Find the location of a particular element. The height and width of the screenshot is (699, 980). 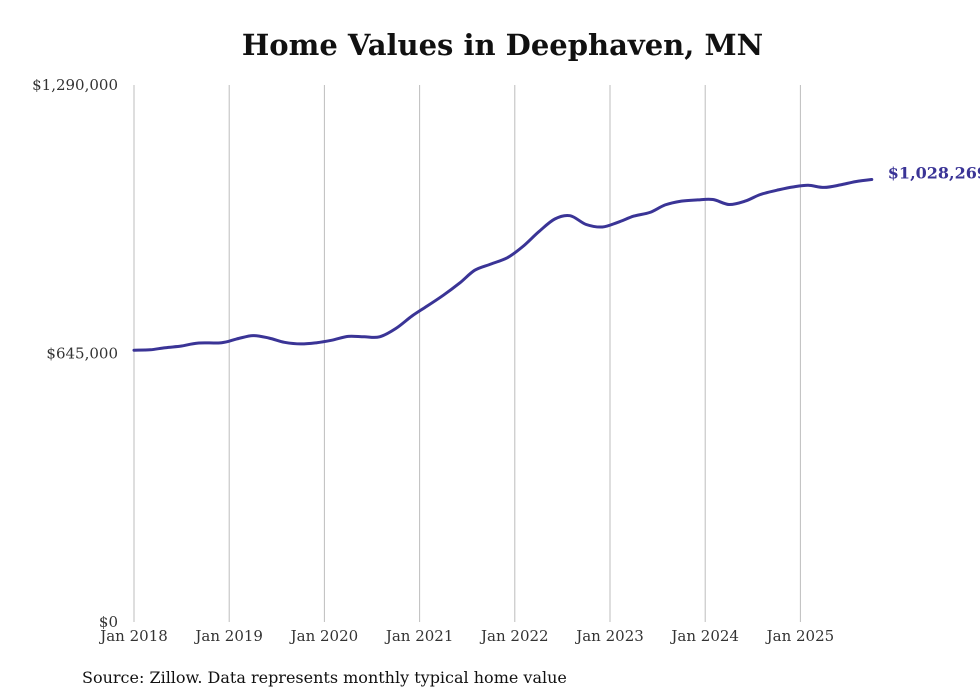

y-tick-label: $0 is located at coordinates (108, 622).